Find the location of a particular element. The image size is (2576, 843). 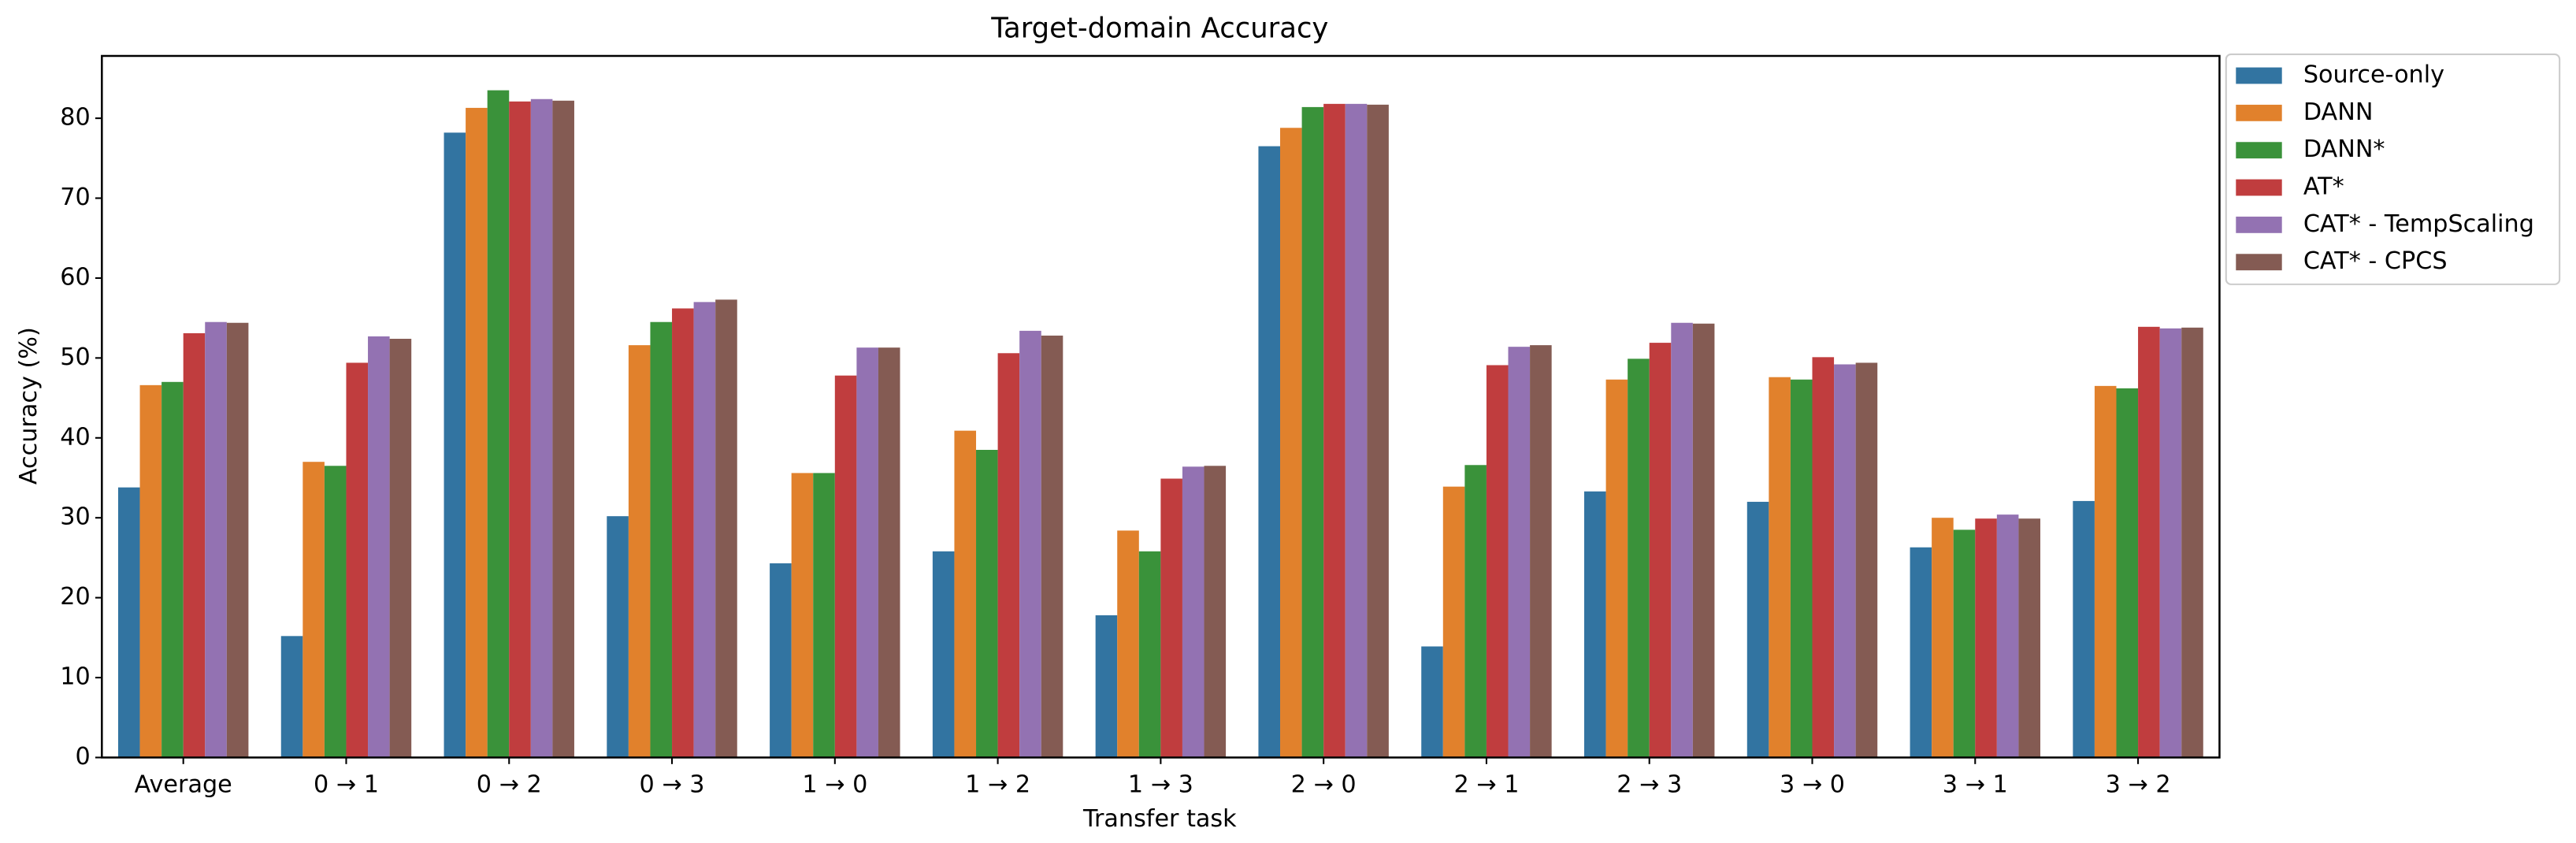

x-tick-label: 0 → 1 is located at coordinates (346, 784).